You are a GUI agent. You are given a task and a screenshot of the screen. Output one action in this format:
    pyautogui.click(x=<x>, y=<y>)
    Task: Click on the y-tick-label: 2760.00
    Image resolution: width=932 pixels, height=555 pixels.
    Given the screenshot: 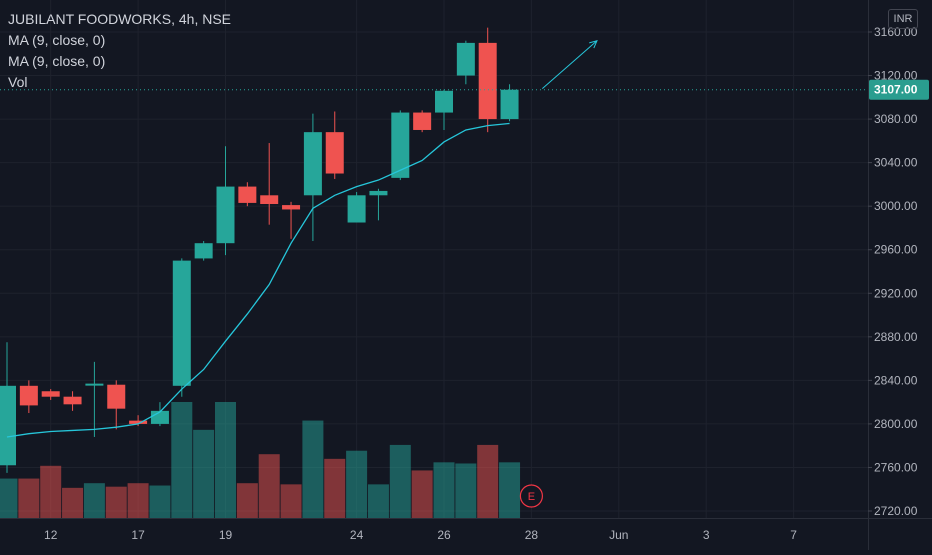 What is the action you would take?
    pyautogui.click(x=896, y=467)
    